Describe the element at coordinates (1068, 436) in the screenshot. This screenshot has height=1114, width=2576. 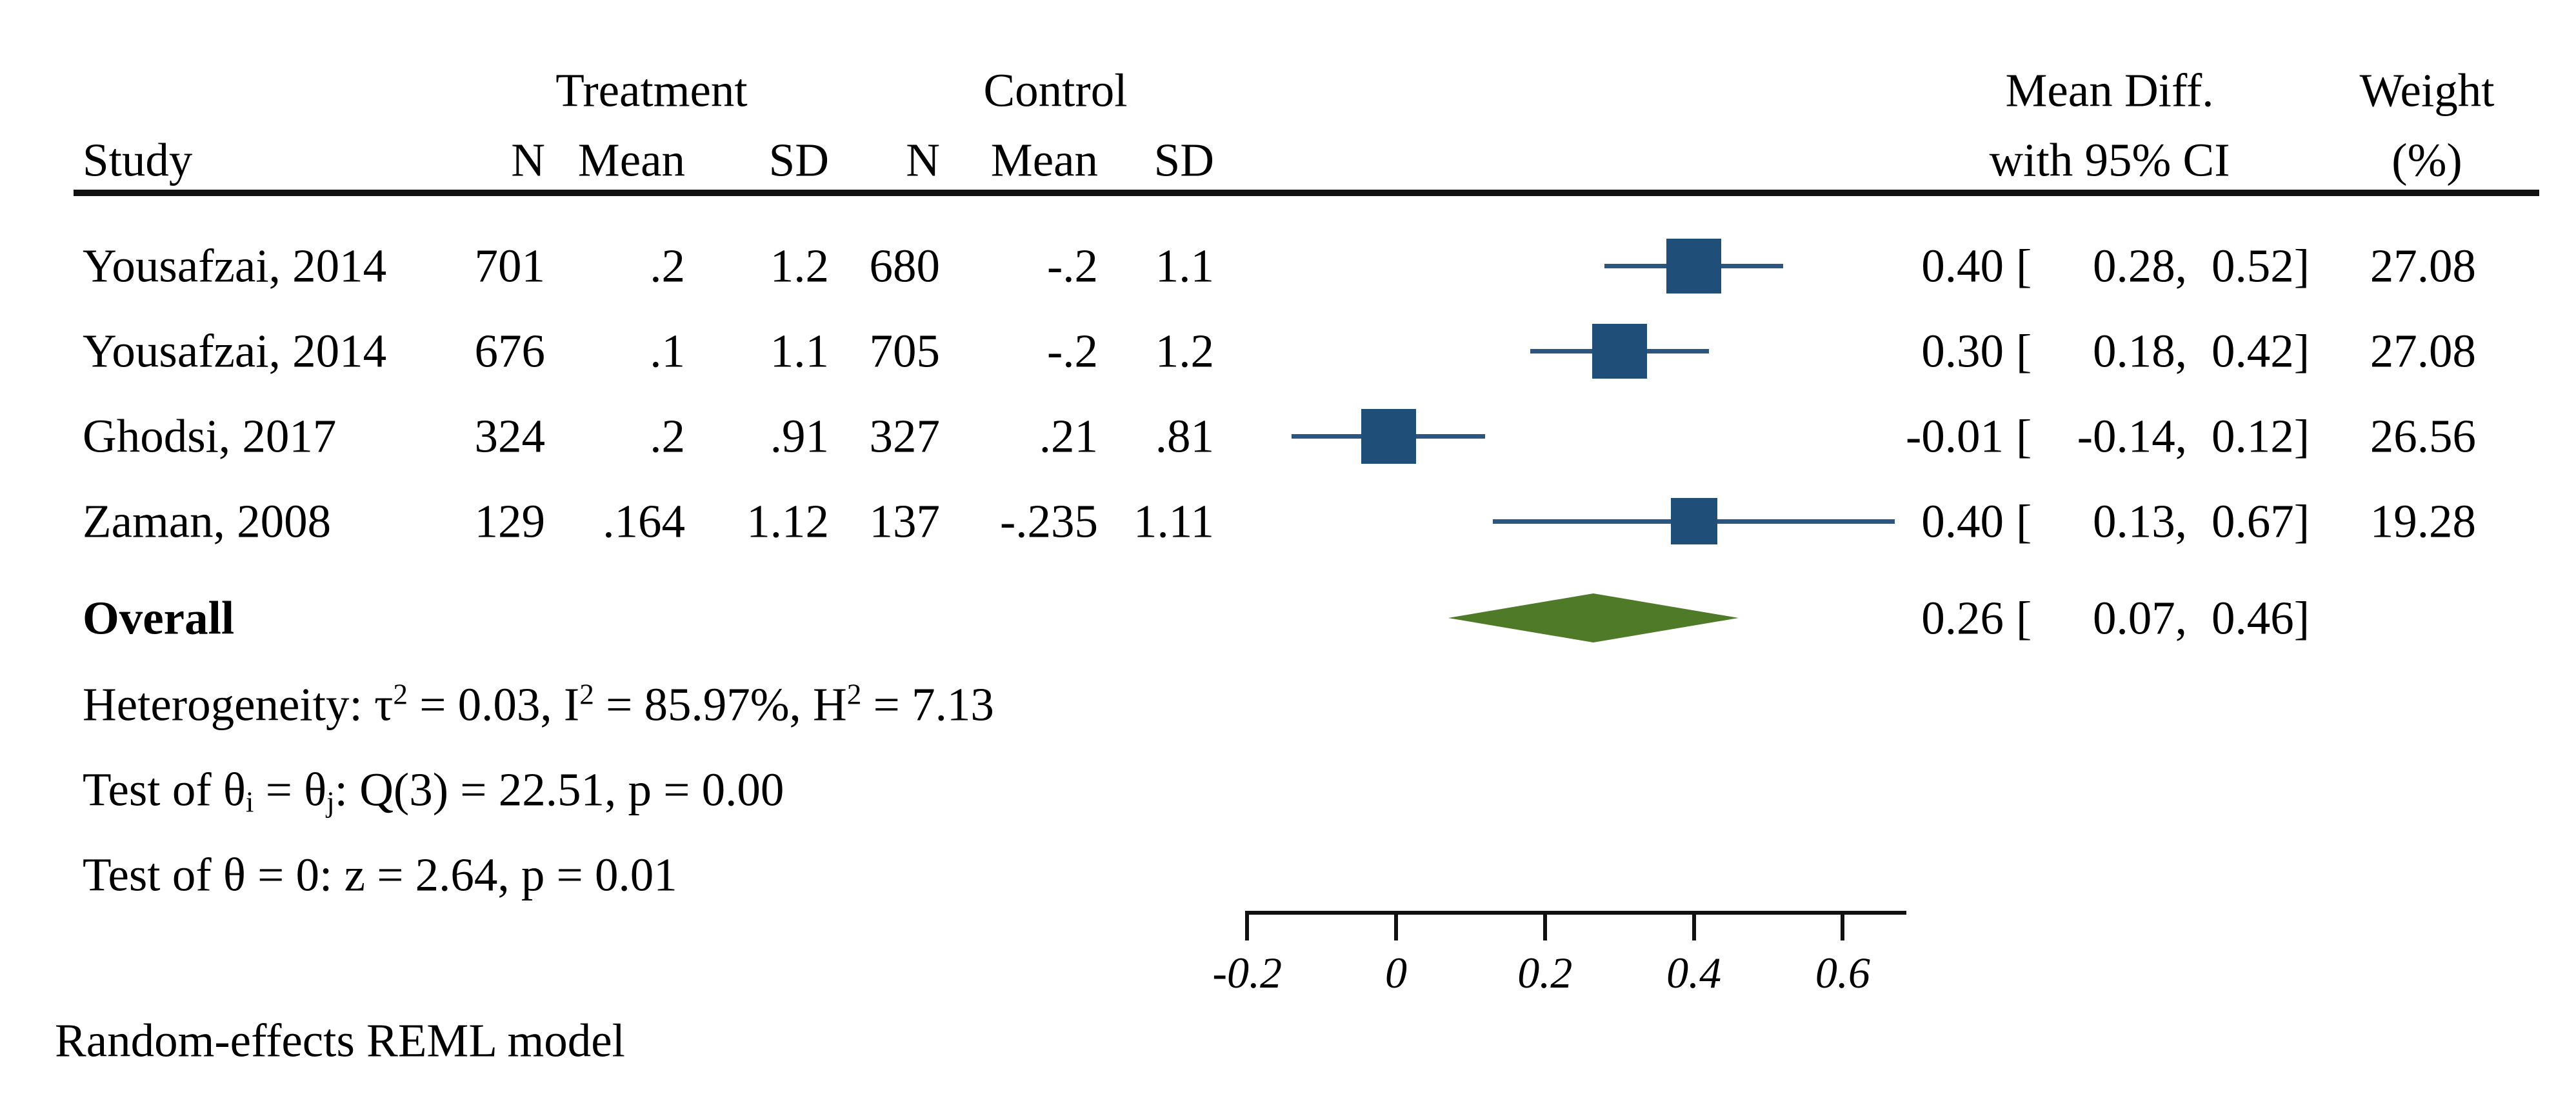
I see `control-mean-cell: .21` at that location.